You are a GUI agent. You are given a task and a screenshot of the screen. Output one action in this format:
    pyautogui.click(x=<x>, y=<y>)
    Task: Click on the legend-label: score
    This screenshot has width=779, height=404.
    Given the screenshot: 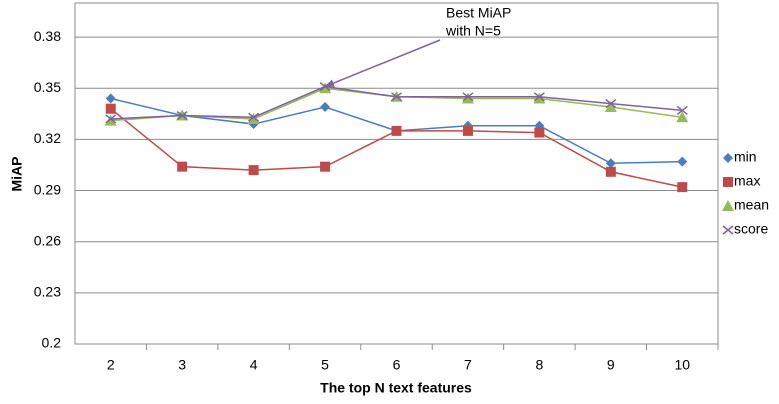 What is the action you would take?
    pyautogui.click(x=751, y=229)
    